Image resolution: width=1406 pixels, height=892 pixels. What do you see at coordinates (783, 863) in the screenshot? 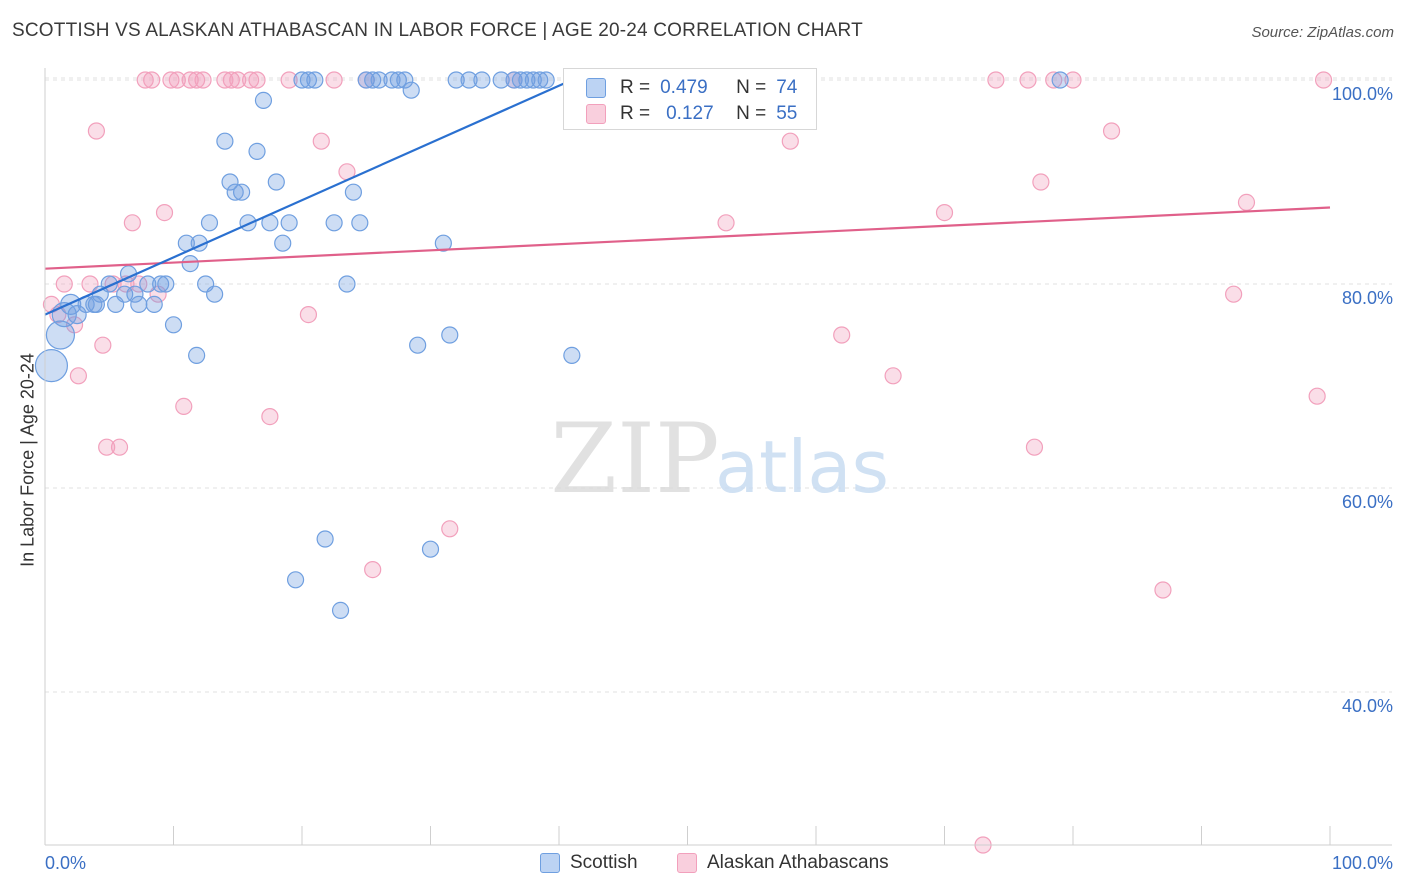
I see `legend-item-athabascan: Alaskan Athabascans` at bounding box center [783, 863].